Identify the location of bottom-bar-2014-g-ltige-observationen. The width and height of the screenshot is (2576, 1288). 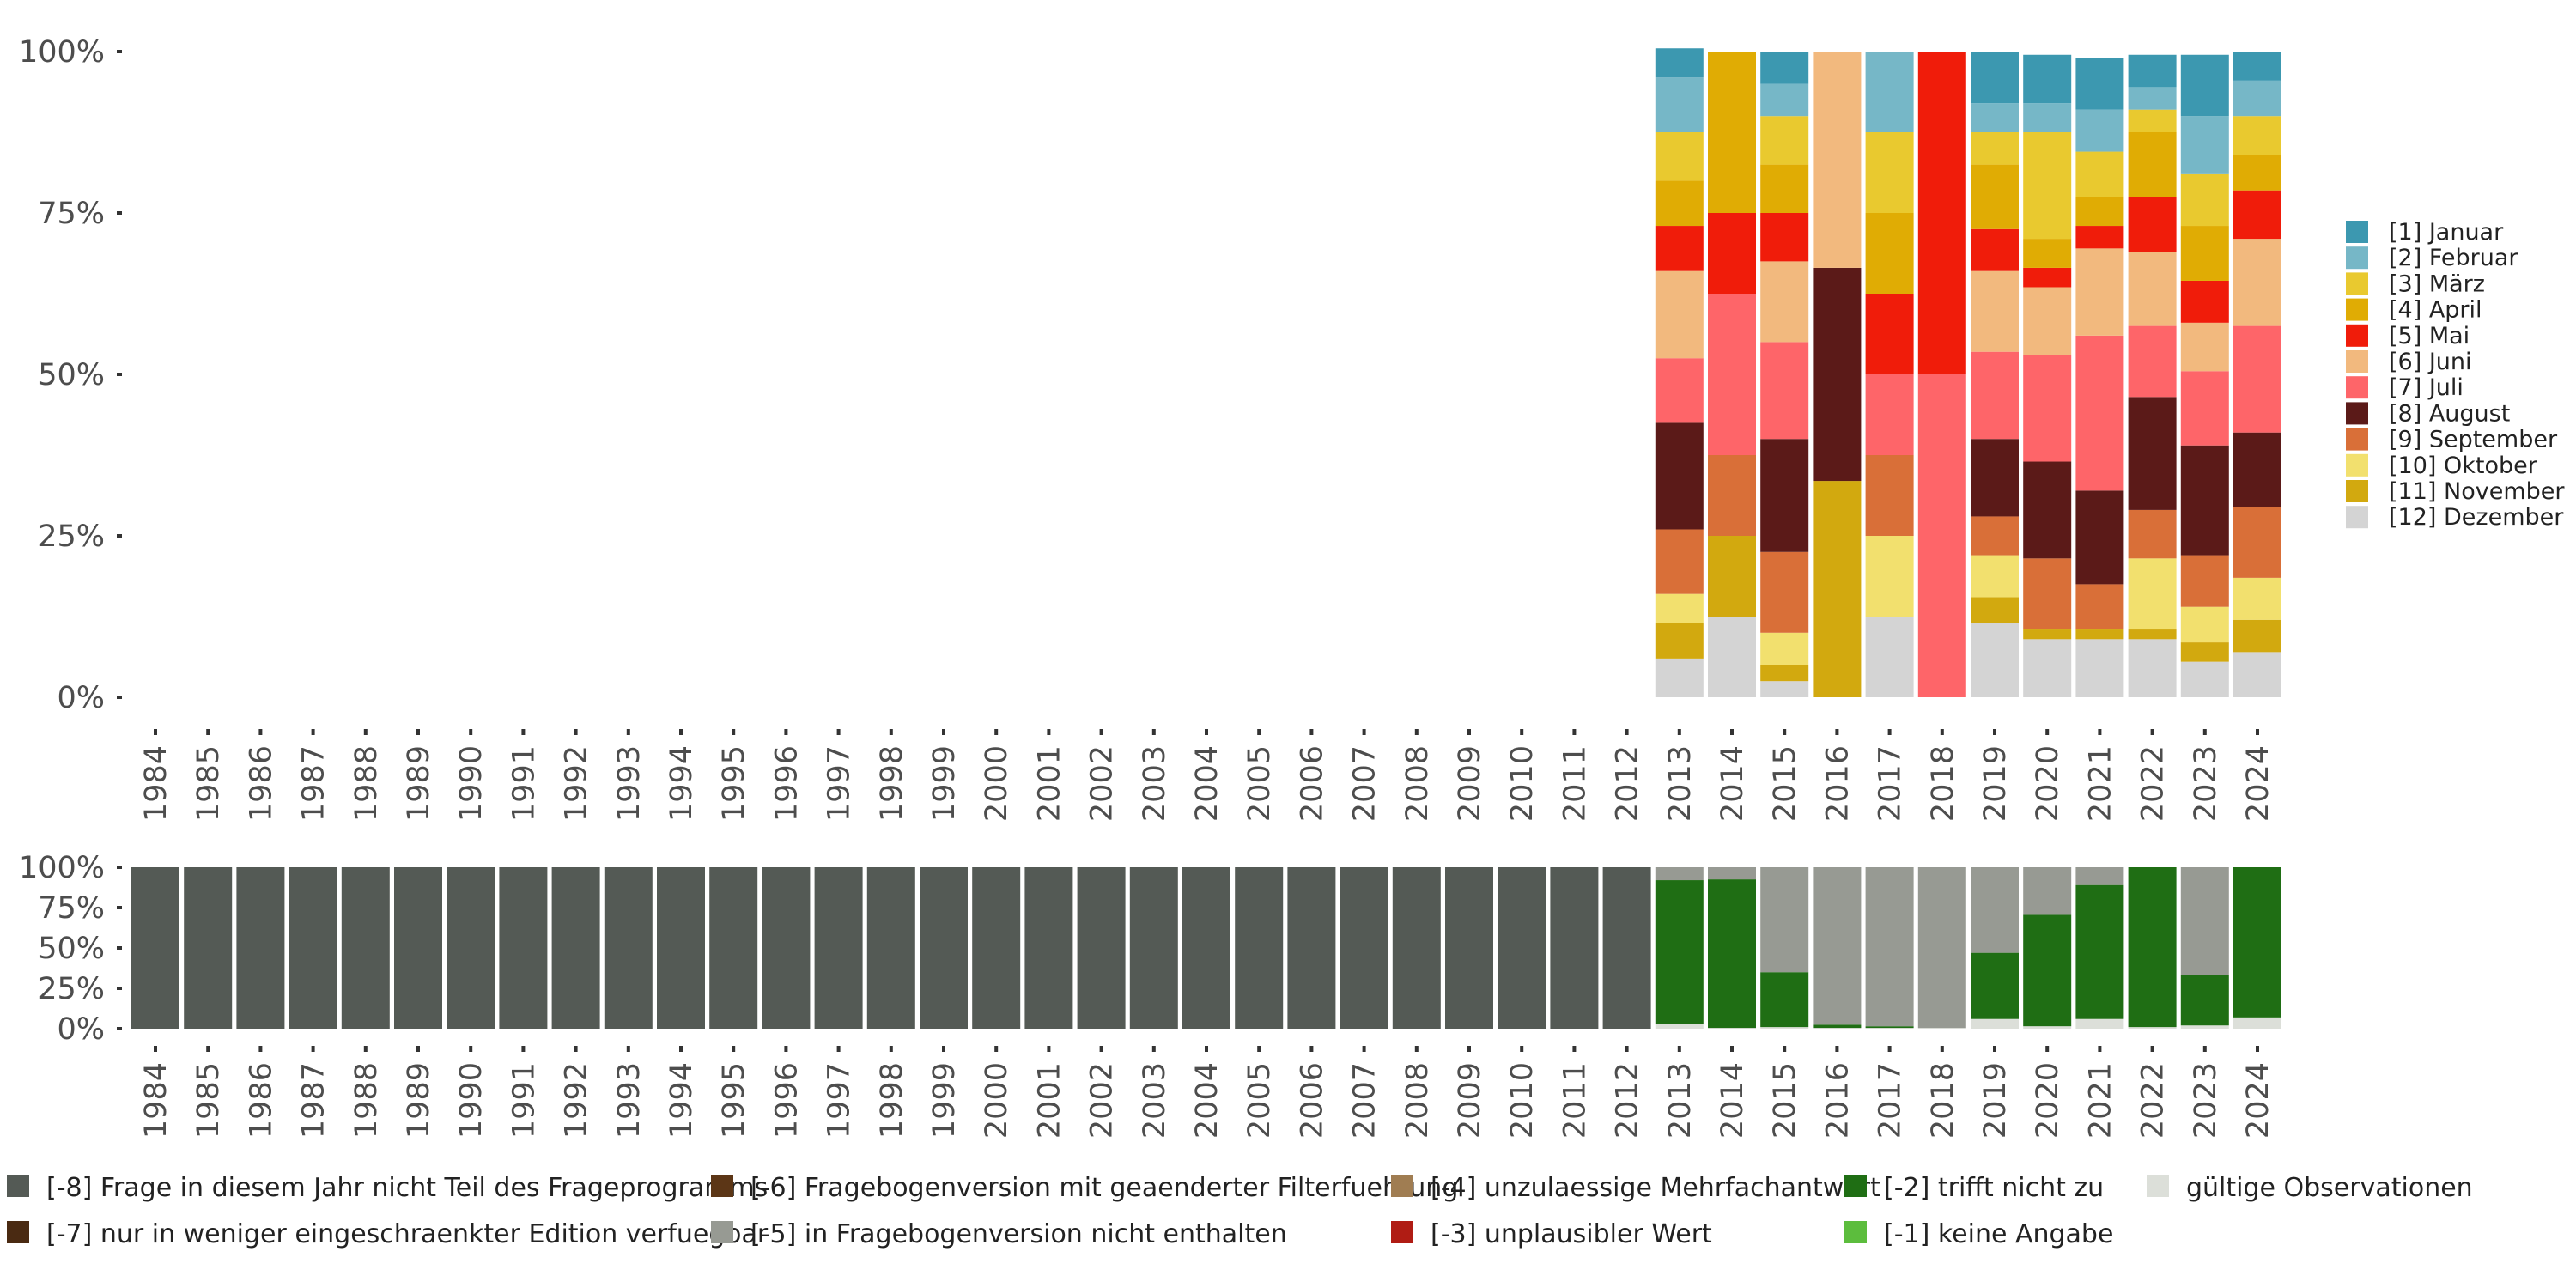
(1732, 1028).